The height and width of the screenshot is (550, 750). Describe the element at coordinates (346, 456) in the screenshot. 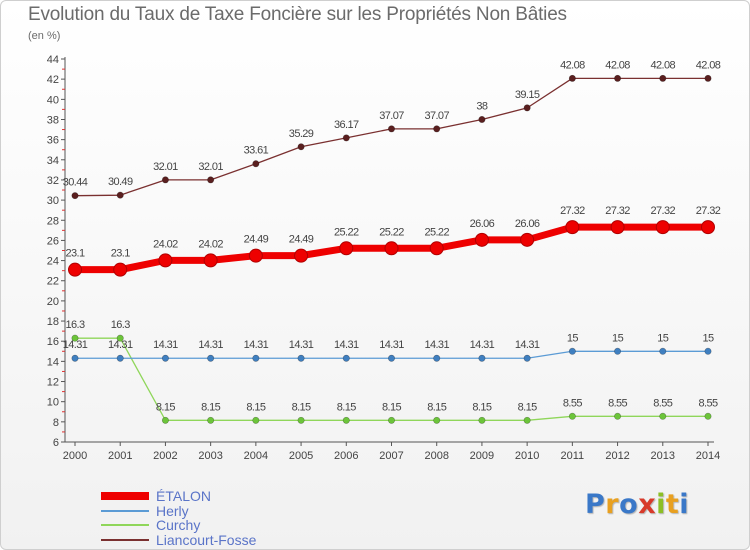

I see `x-tick-label: 2006` at that location.